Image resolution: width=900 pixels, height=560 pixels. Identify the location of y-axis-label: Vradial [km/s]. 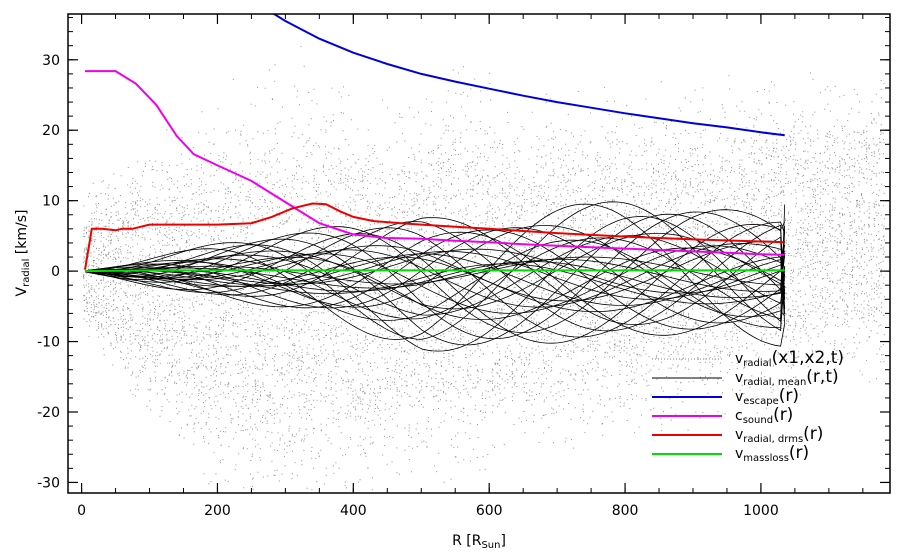
(23, 253).